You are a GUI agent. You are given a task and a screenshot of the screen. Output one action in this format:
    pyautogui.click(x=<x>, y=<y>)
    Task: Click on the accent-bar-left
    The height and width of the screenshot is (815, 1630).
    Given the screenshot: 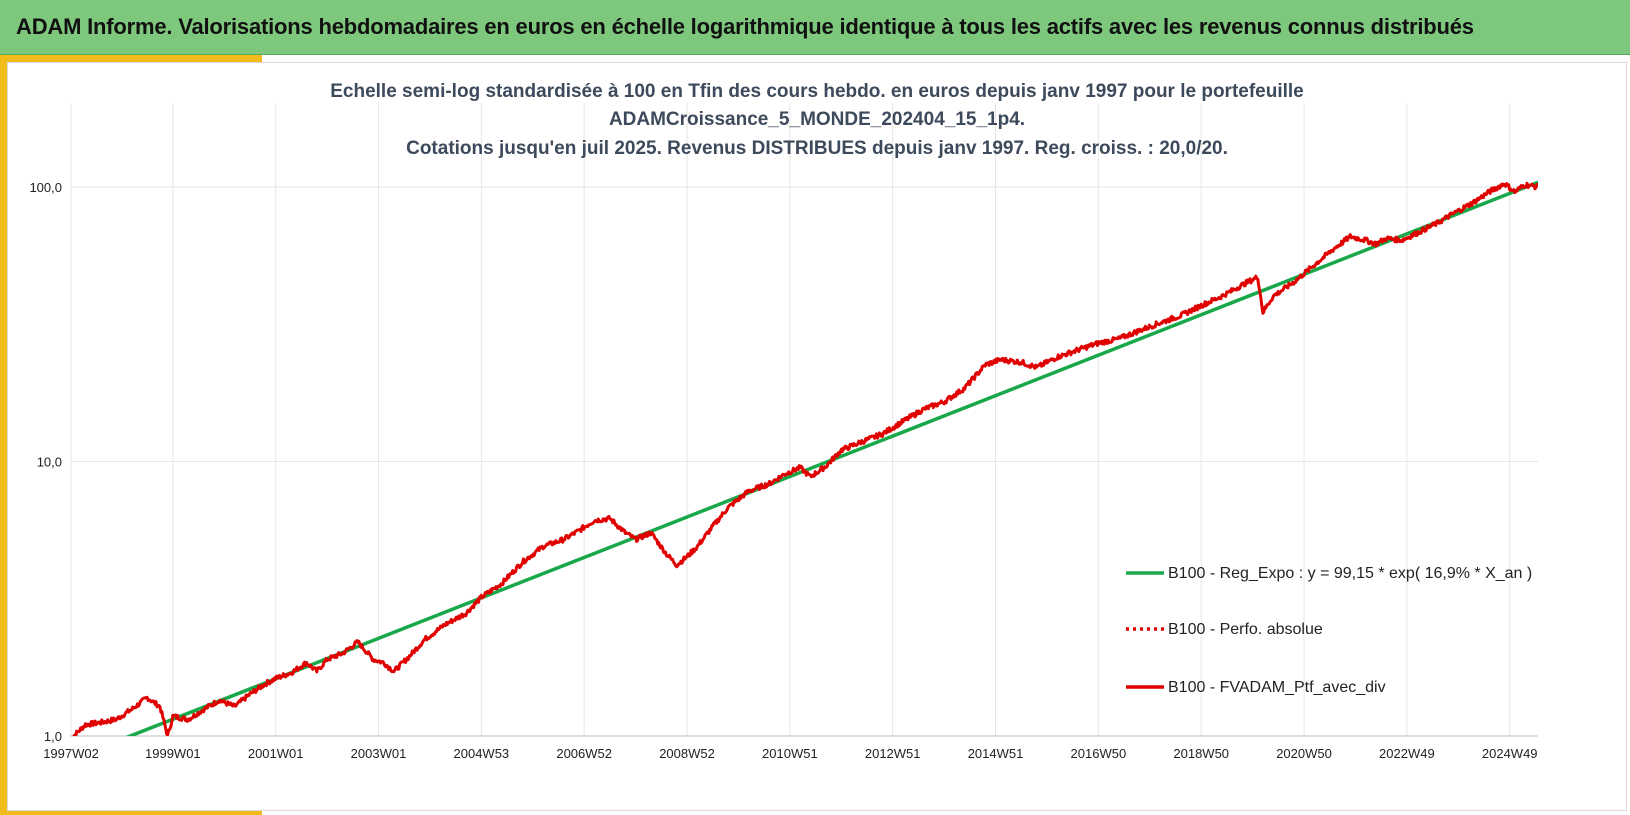 What is the action you would take?
    pyautogui.click(x=3, y=435)
    